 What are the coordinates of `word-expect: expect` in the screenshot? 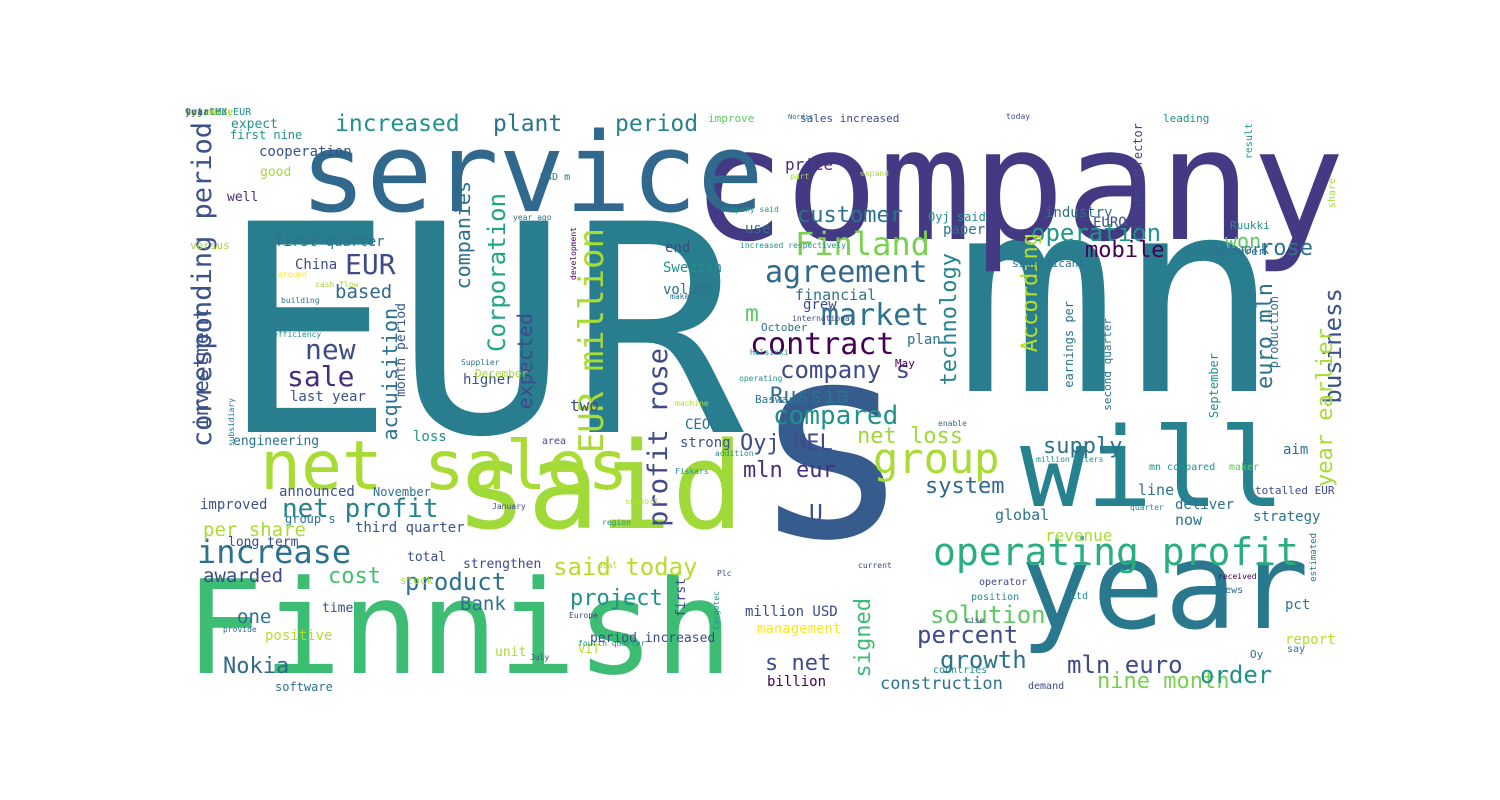 It's located at (254, 124).